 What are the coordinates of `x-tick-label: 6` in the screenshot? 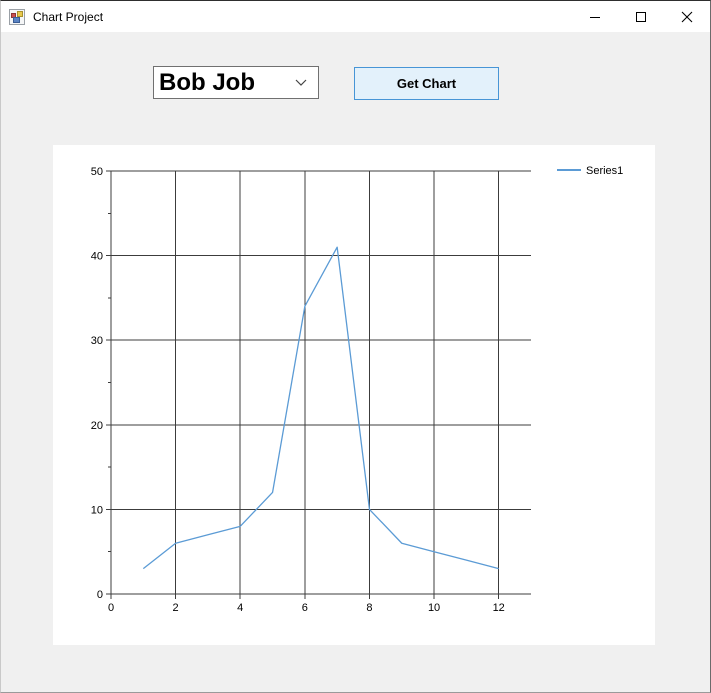 It's located at (305, 608).